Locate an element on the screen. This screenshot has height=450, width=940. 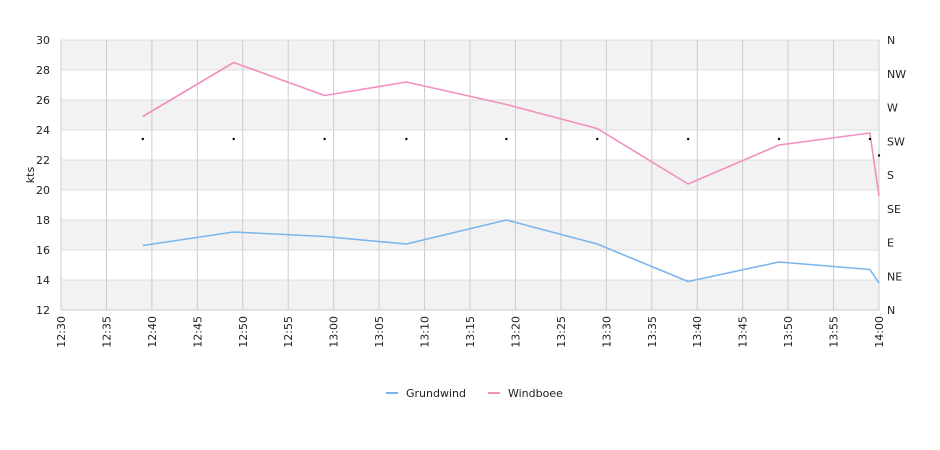
y-tick-label: 14 is located at coordinates (43, 280).